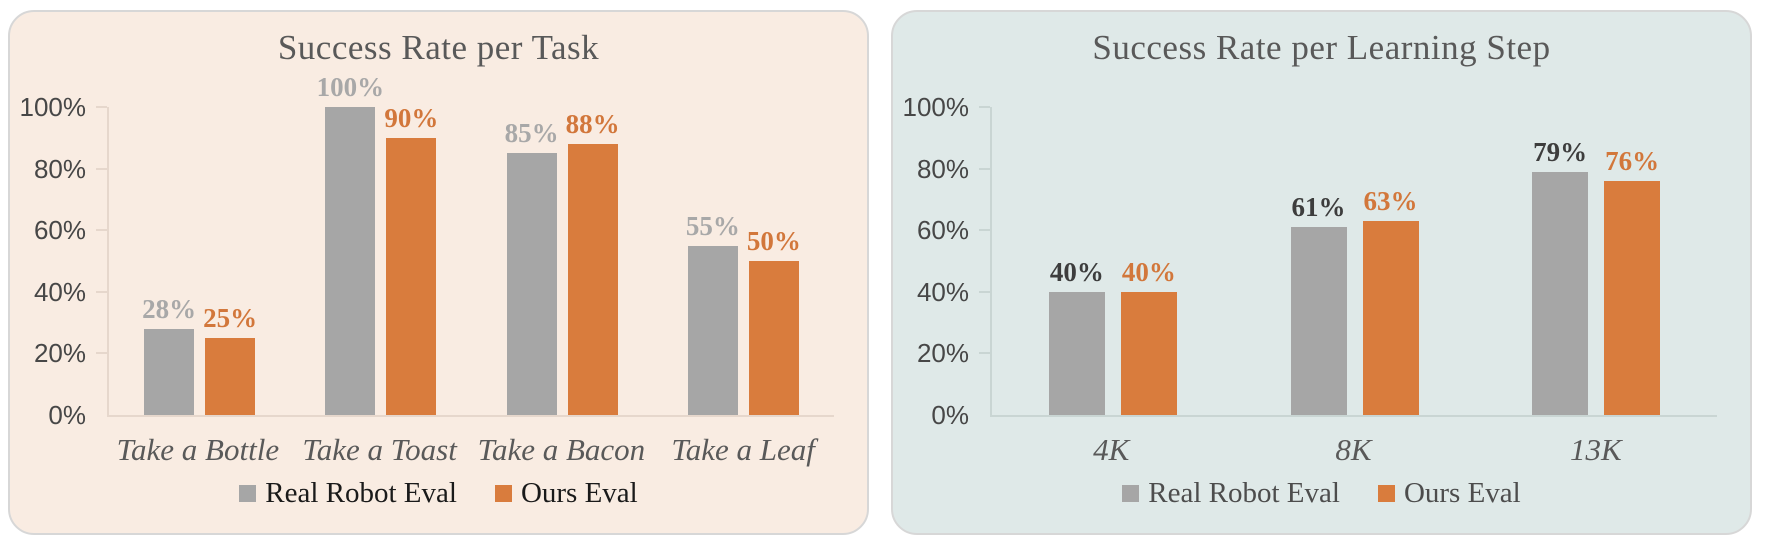  What do you see at coordinates (350, 87) in the screenshot?
I see `bar-value-label: 100%` at bounding box center [350, 87].